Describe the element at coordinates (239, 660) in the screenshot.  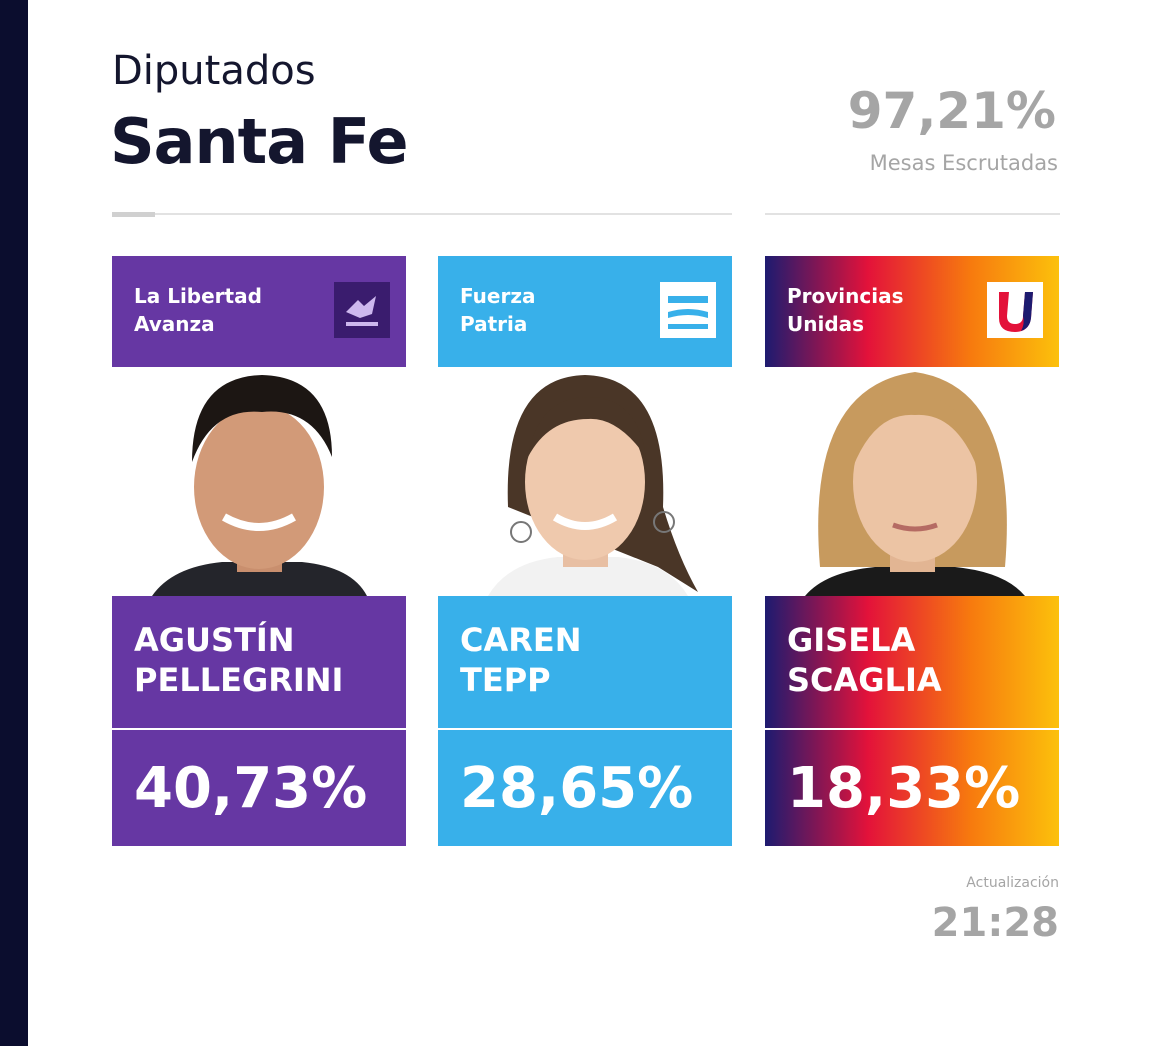
I see `candidate-name: AGUSTÍN PELLEGRINI` at that location.